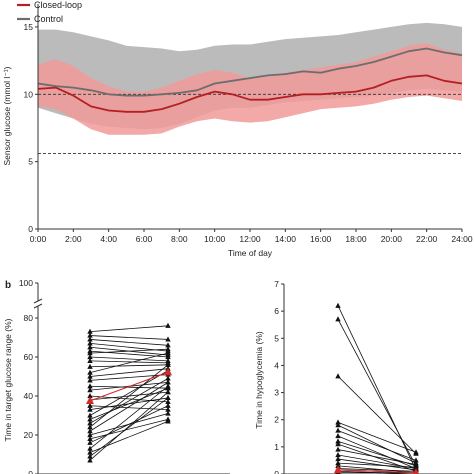 This screenshot has height=474, width=474. What do you see at coordinates (48, 19) in the screenshot?
I see `legend-label-control: Control` at bounding box center [48, 19].